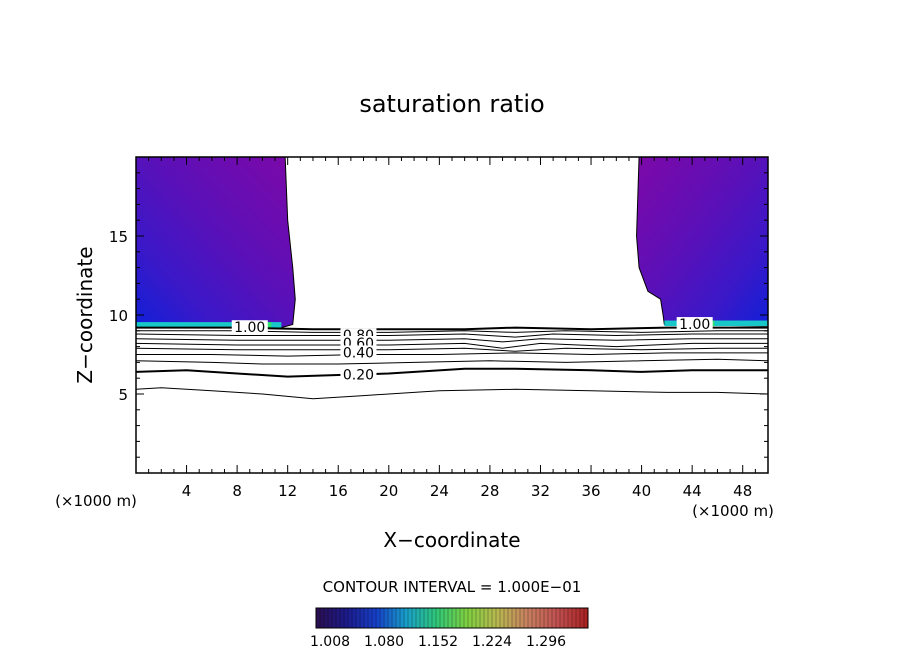  I want to click on colorbar-tick-label: 1.152, so click(438, 642).